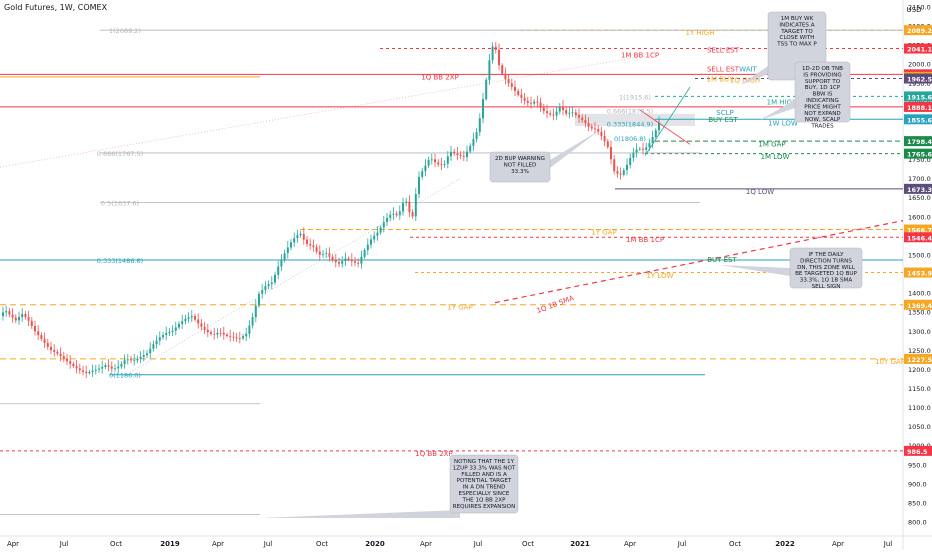 This screenshot has width=932, height=554. Describe the element at coordinates (520, 165) in the screenshot. I see `annotation-text: 2D BUP WARNING NOT FILLED 33.3%` at that location.